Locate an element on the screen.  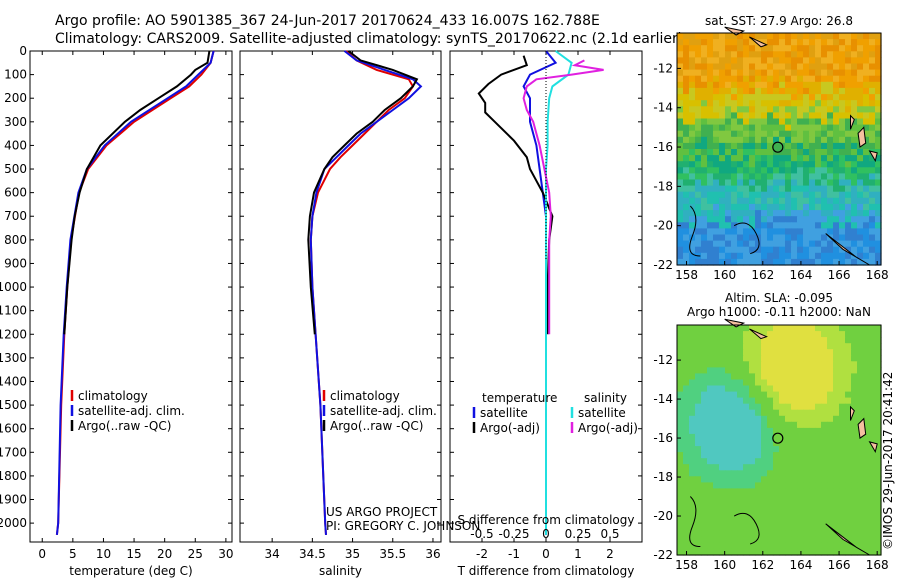
sla-map-title: Altim. SLA: -0.095 is located at coordinates (779, 298).